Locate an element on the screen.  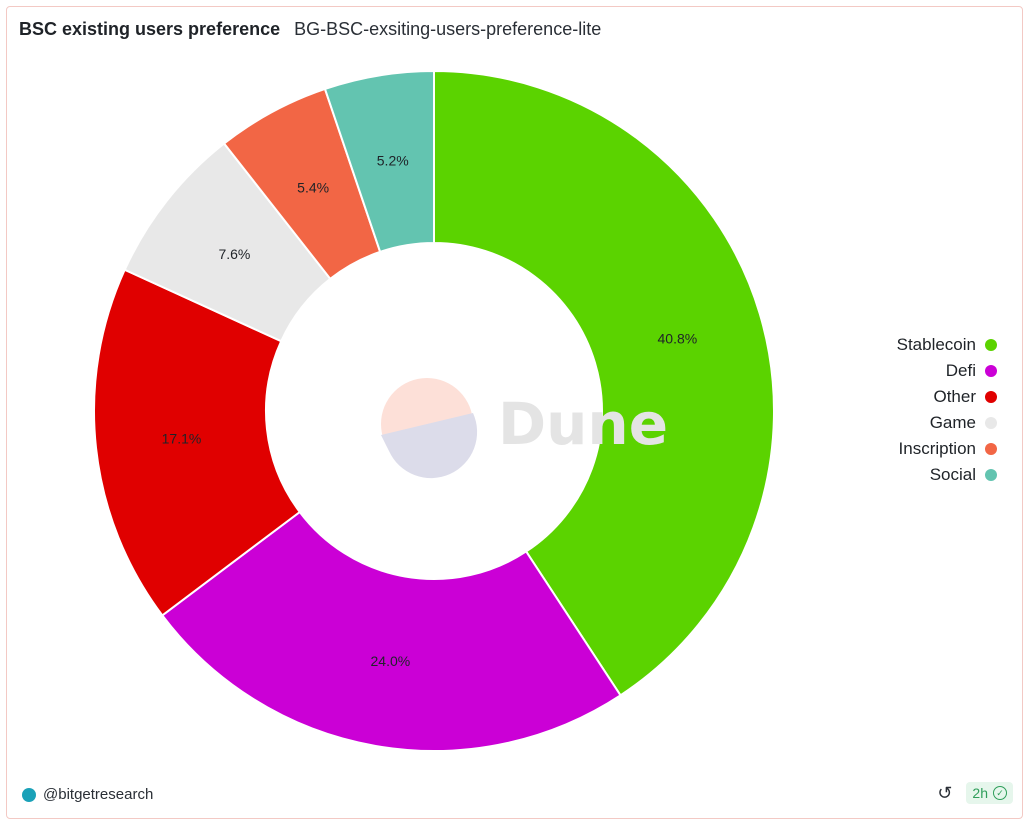
legend-label: Game is located at coordinates (952, 422).